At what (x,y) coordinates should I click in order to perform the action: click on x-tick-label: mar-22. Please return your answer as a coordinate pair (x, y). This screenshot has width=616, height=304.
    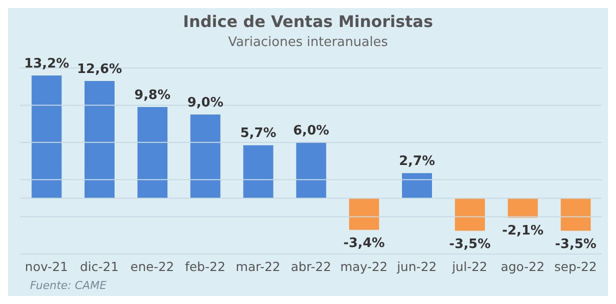
    Looking at the image, I should click on (258, 266).